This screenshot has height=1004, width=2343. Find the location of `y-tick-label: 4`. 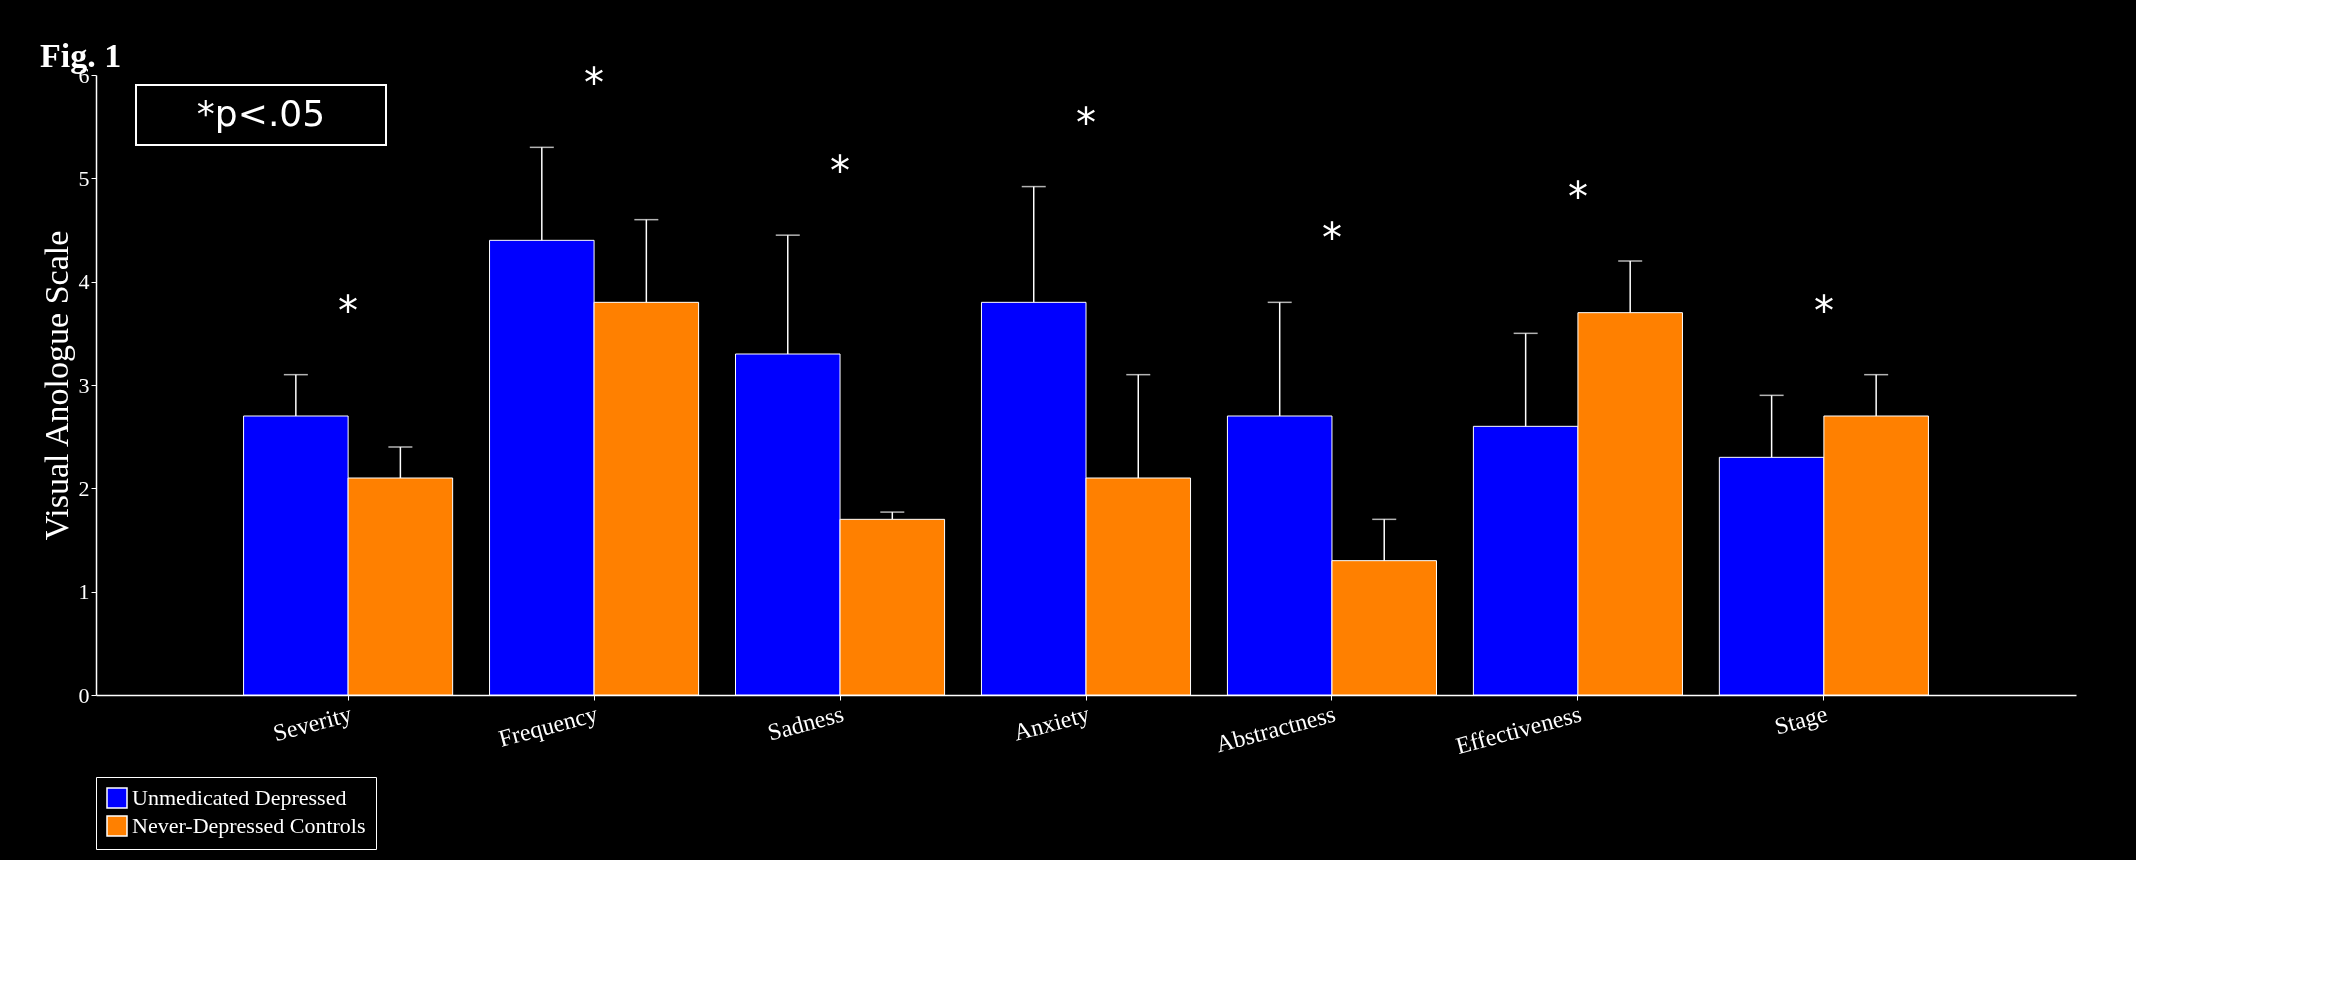

y-tick-label: 4 is located at coordinates (84, 282).